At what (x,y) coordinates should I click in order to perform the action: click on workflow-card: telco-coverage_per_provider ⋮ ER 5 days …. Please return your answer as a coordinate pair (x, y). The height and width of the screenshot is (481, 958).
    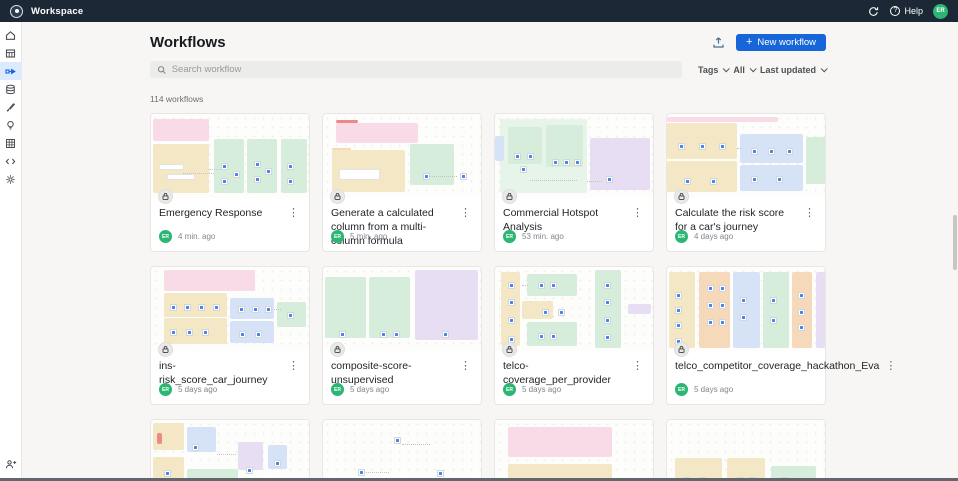
    Looking at the image, I should click on (574, 335).